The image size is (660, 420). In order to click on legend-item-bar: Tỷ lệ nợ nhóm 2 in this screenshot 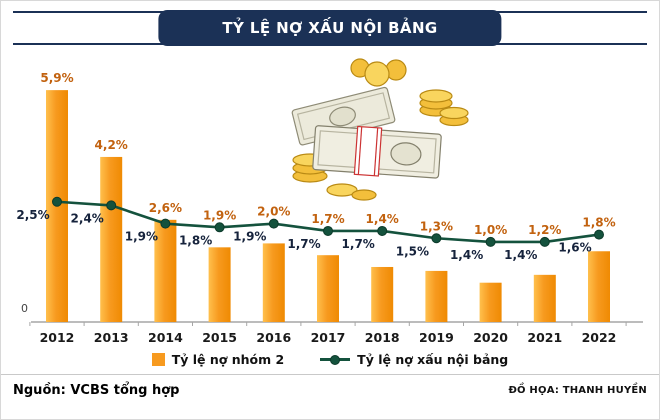, I will do `click(218, 359)`.